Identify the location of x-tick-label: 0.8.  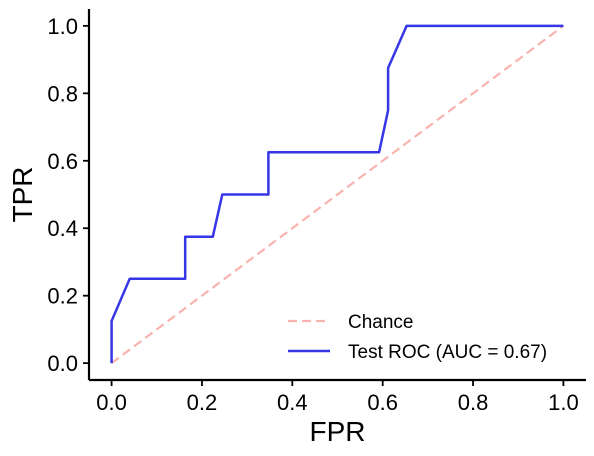
(473, 402).